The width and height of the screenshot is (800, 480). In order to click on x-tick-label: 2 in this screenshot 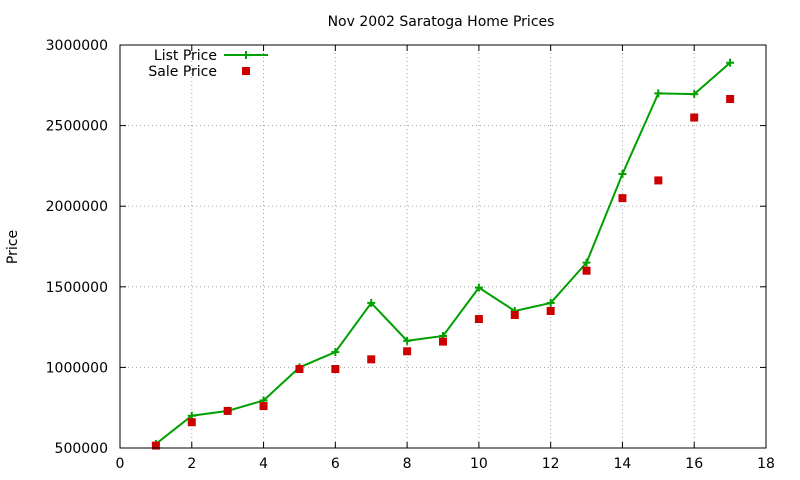, I will do `click(191, 464)`.